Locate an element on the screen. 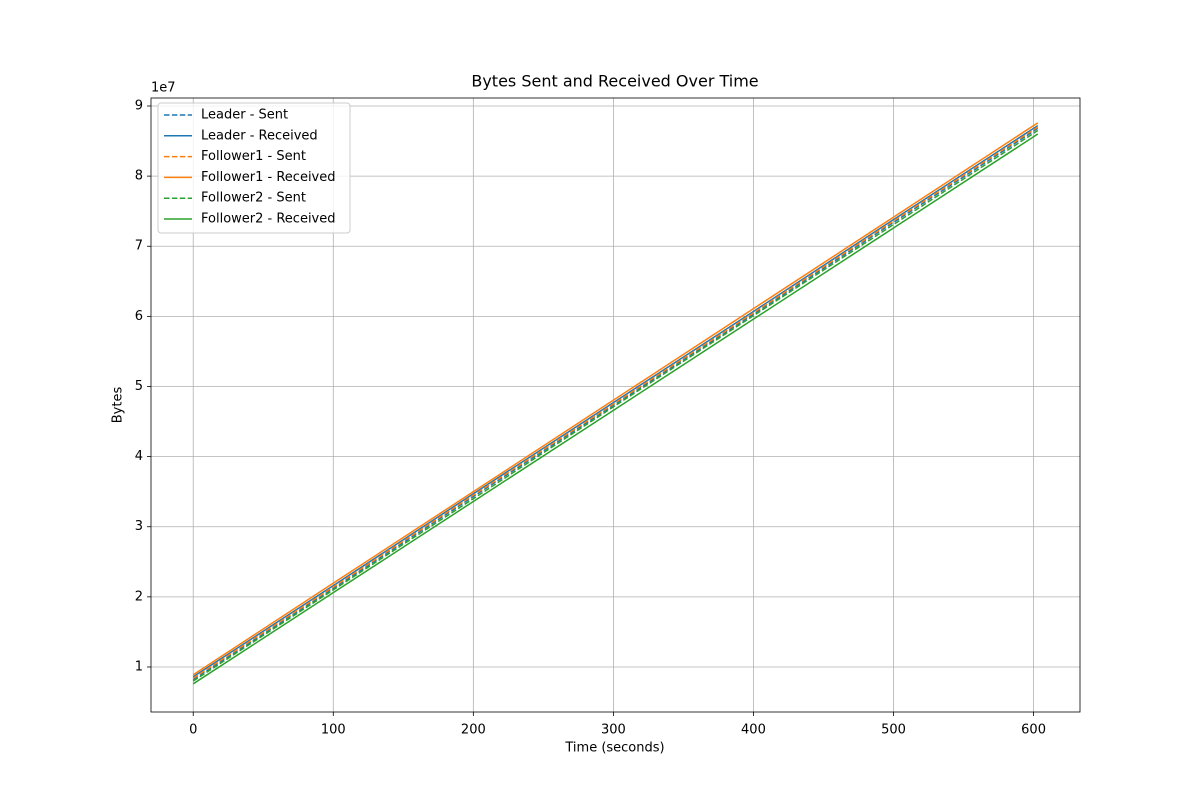 Image resolution: width=1200 pixels, height=800 pixels. y-tick-label: 7 is located at coordinates (139, 246).